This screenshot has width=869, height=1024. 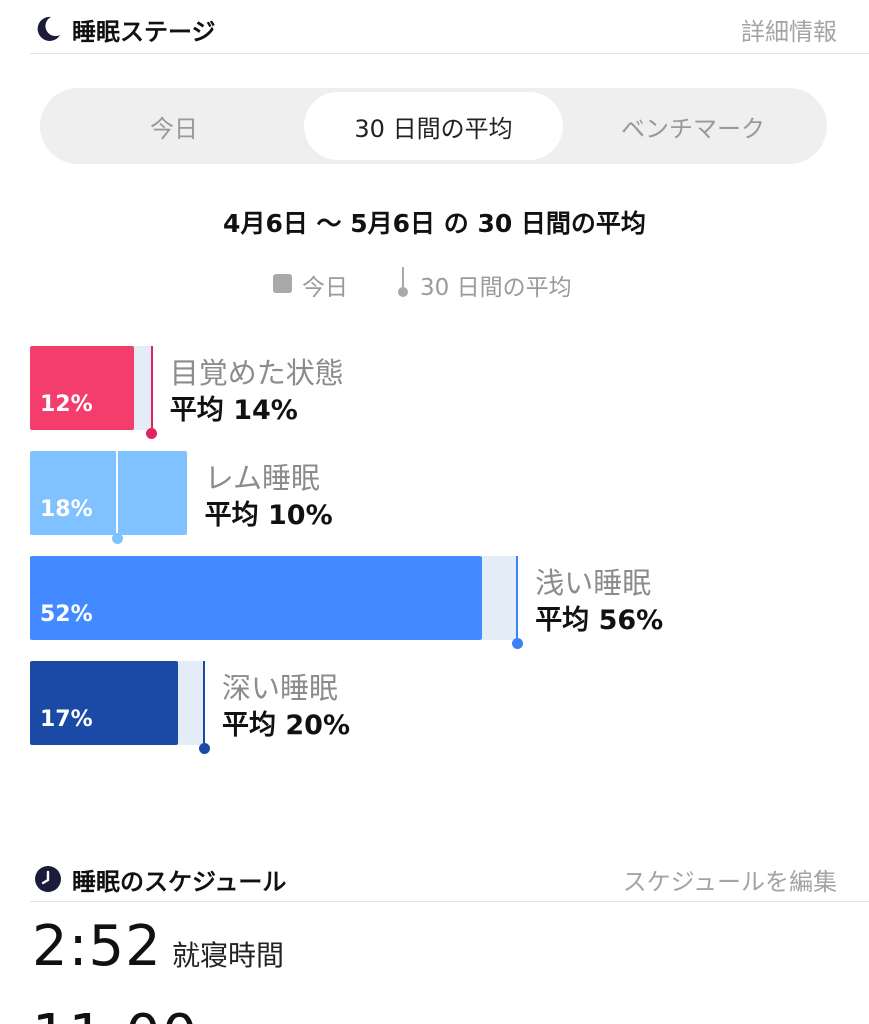 What do you see at coordinates (262, 478) in the screenshot?
I see `stage-name: レム睡眠` at bounding box center [262, 478].